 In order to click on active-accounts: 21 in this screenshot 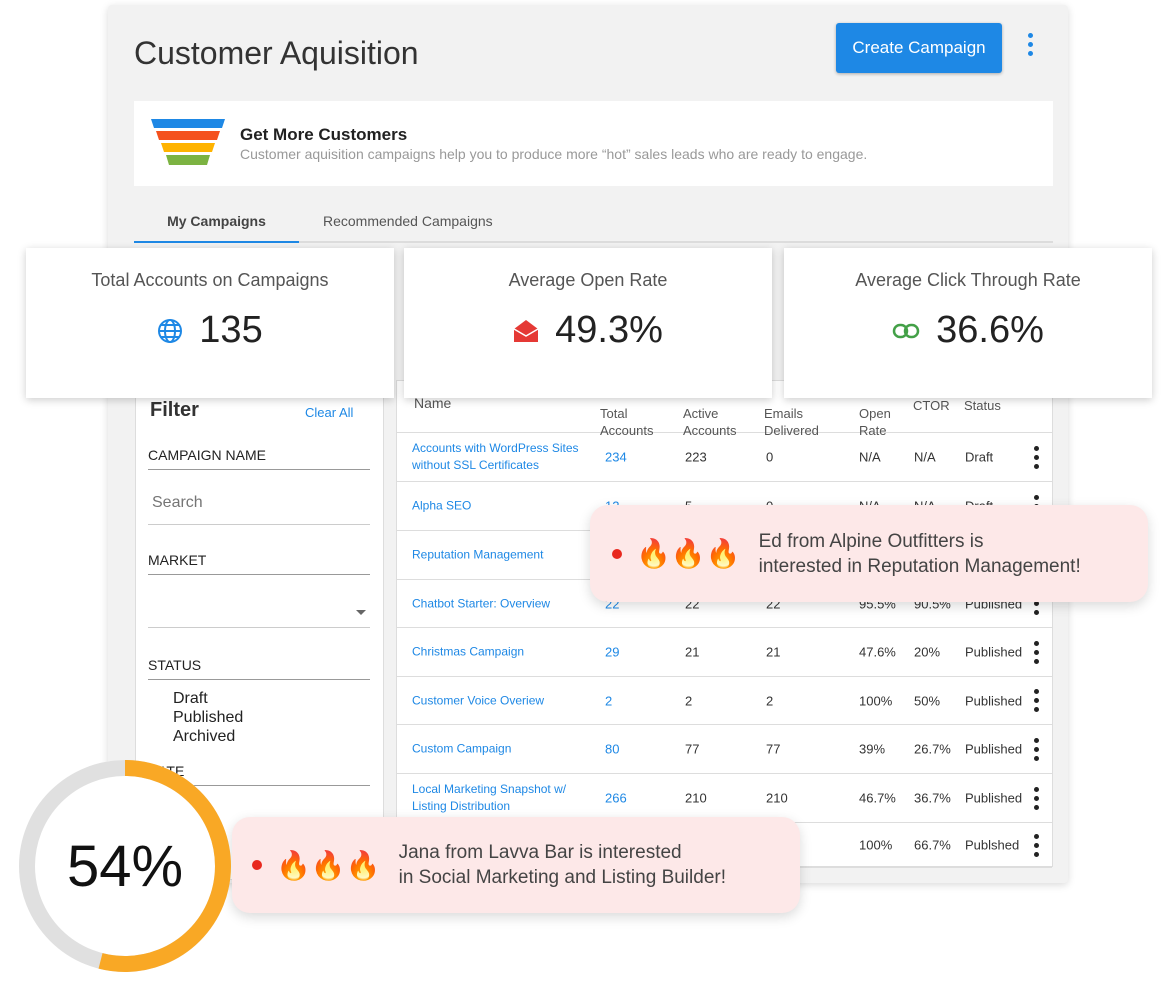, I will do `click(692, 652)`.